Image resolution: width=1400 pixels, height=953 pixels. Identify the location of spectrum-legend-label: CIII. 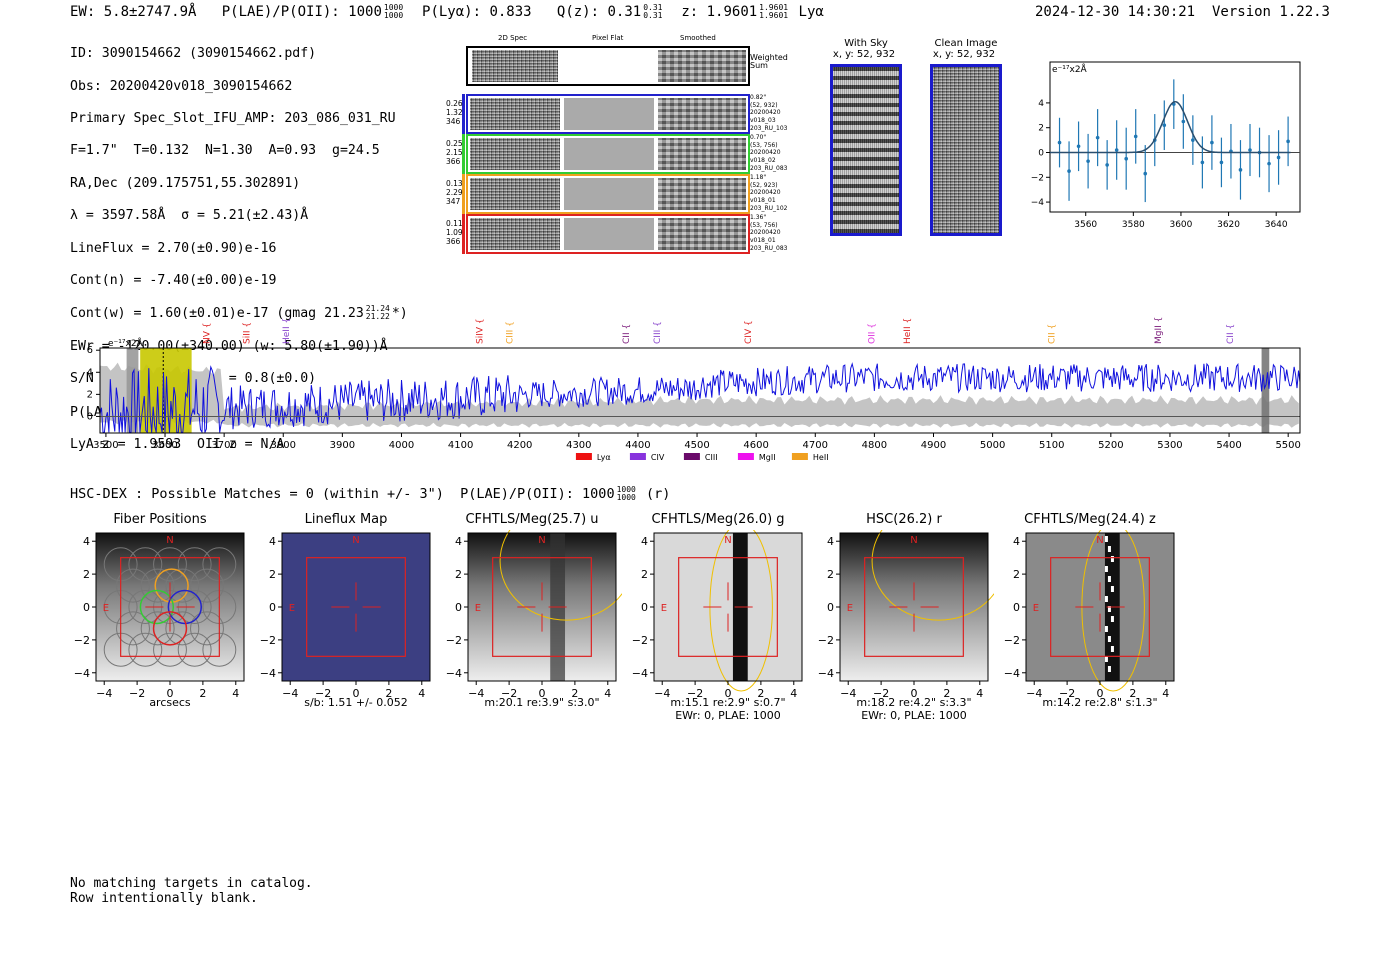
(711, 457).